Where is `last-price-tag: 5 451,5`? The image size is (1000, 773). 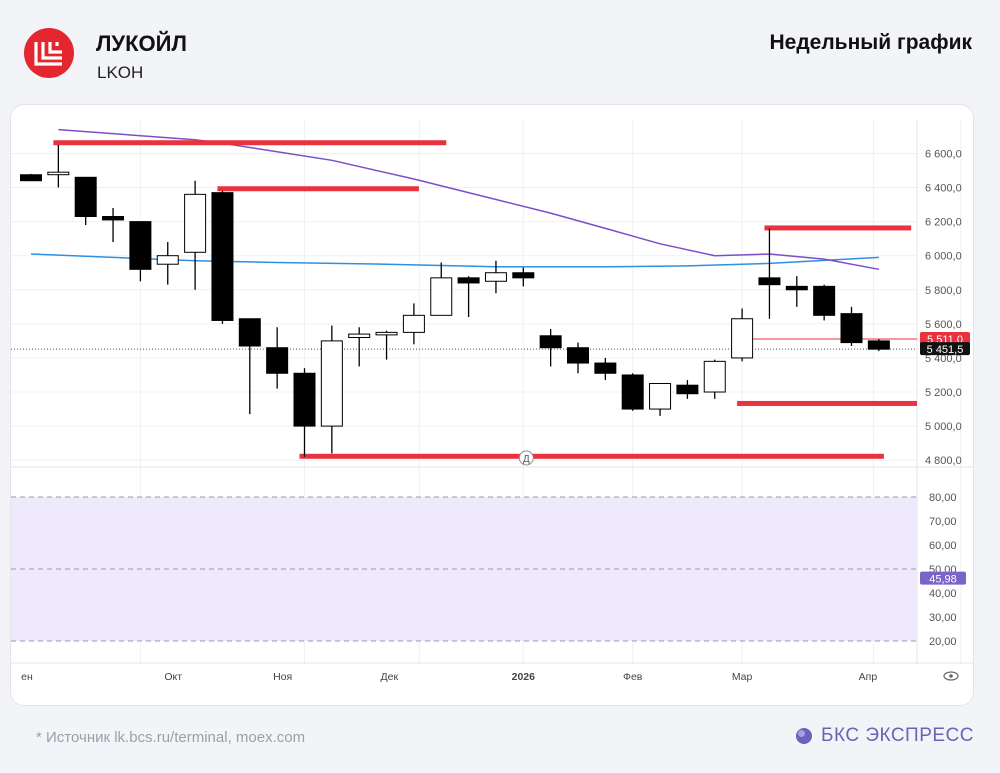 last-price-tag: 5 451,5 is located at coordinates (945, 349).